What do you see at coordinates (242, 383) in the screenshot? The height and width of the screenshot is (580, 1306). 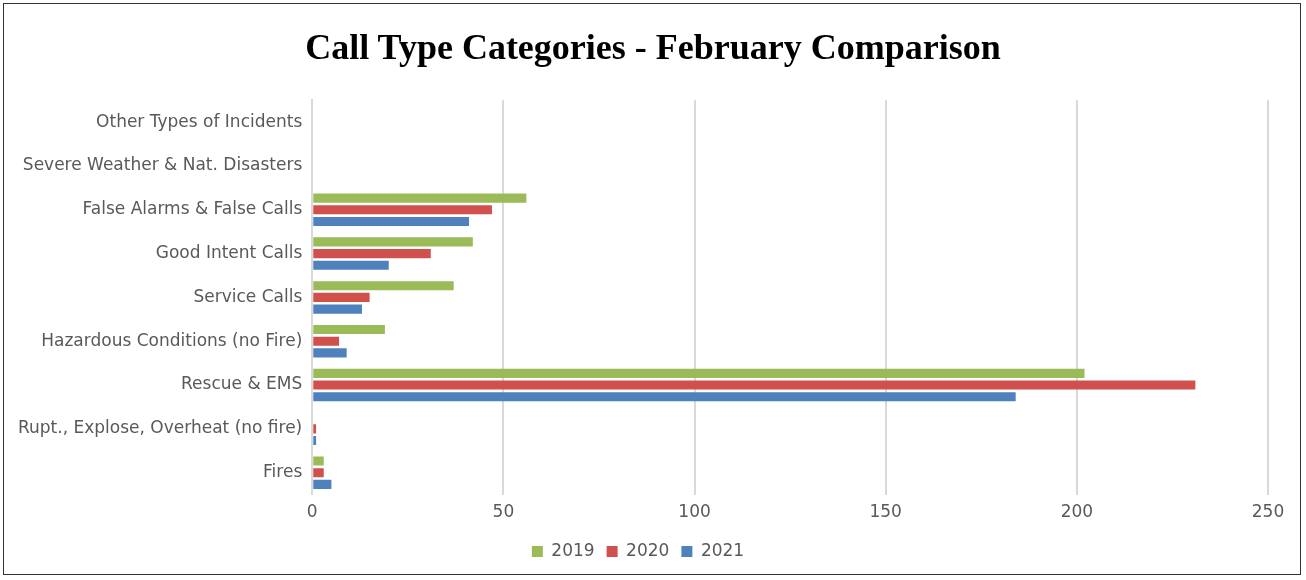 I see `y-tick-label: Rescue & EMS` at bounding box center [242, 383].